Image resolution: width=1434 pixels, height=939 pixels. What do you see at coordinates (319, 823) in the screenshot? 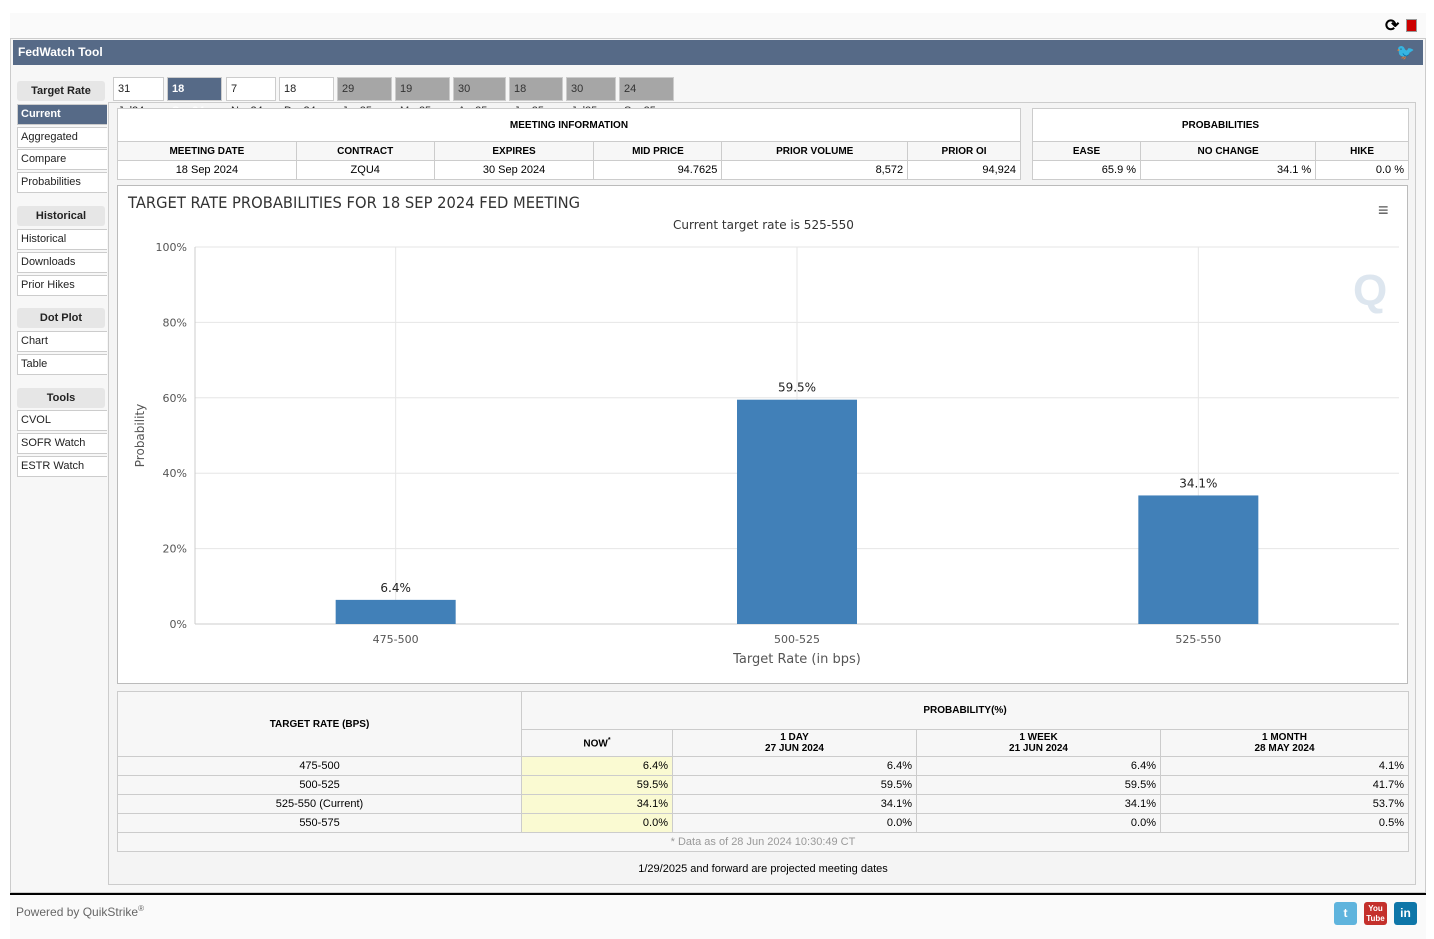
I see `rate-cell: 550-575` at bounding box center [319, 823].